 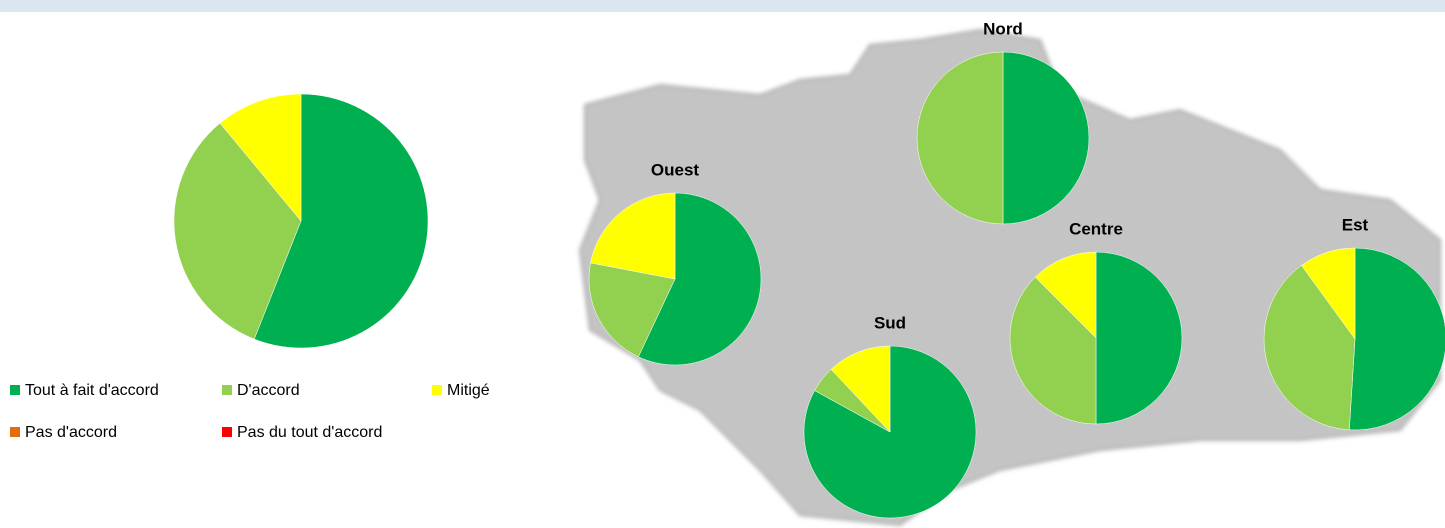 What do you see at coordinates (890, 322) in the screenshot?
I see `pie-title: Sud` at bounding box center [890, 322].